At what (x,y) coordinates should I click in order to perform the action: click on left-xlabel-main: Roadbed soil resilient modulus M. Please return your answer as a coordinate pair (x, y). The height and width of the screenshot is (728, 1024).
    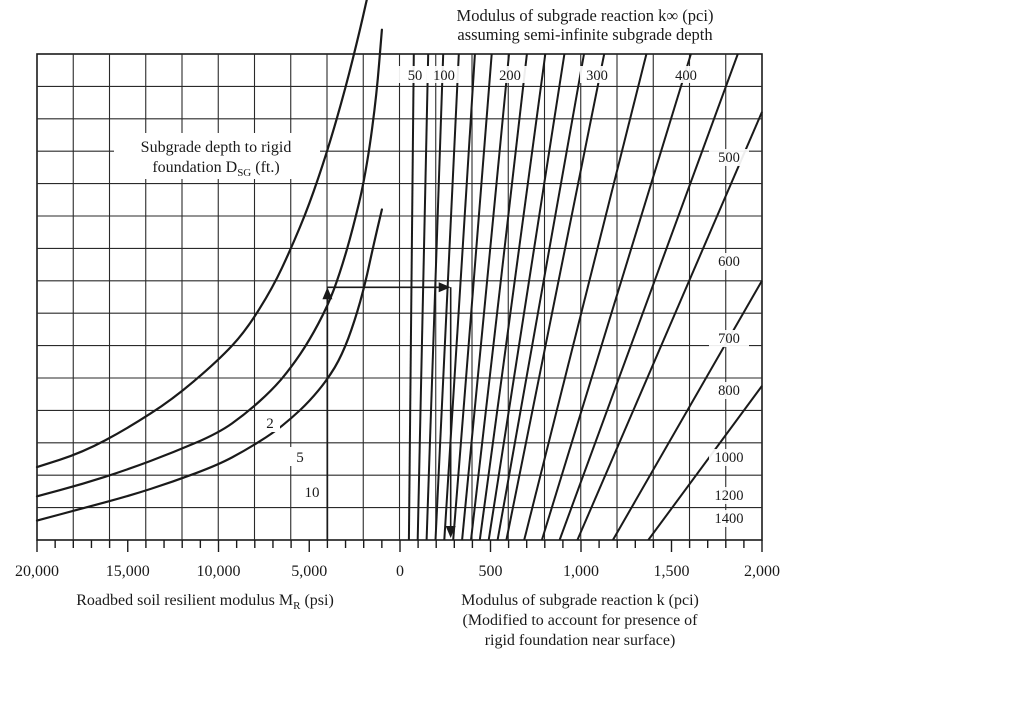
    Looking at the image, I should click on (184, 600).